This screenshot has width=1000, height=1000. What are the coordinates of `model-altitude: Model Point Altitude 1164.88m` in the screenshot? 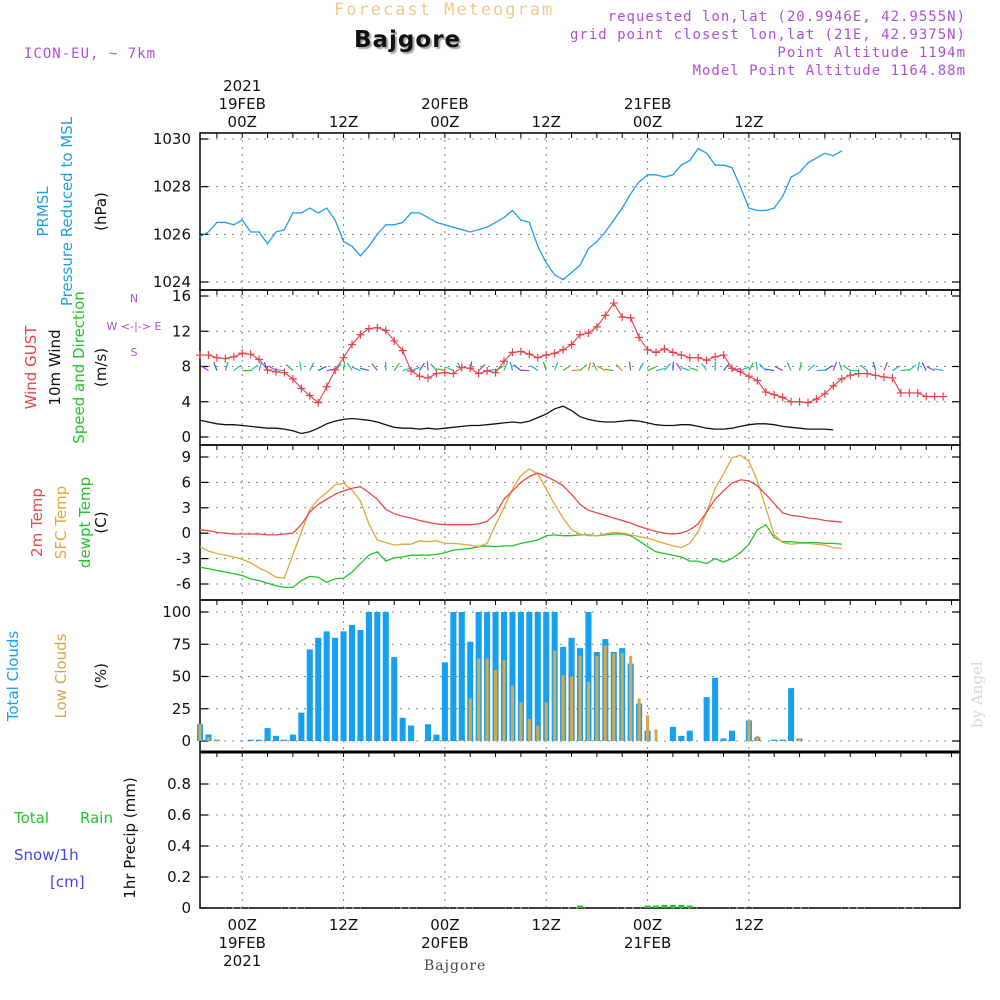 It's located at (829, 71).